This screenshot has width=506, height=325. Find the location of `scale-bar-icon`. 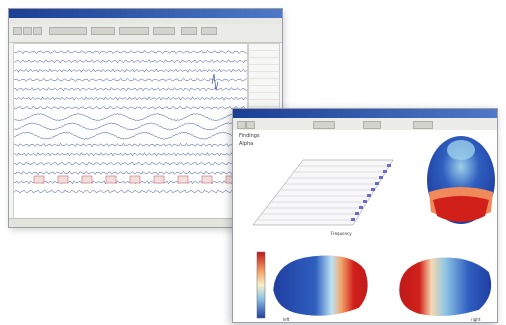

scale-bar-icon is located at coordinates (261, 285).